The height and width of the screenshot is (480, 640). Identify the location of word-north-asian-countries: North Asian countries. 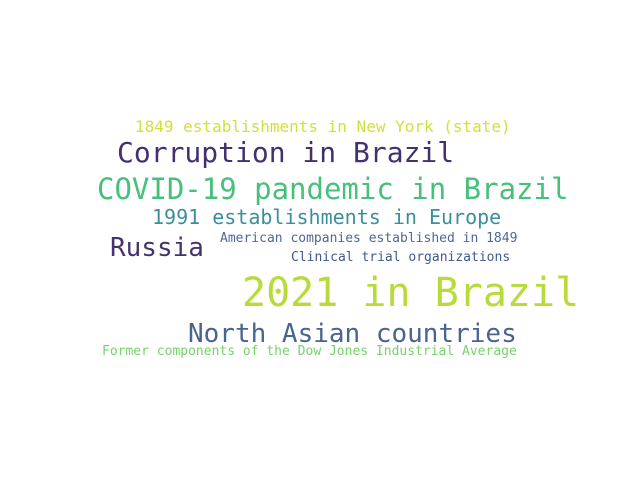
(352, 334).